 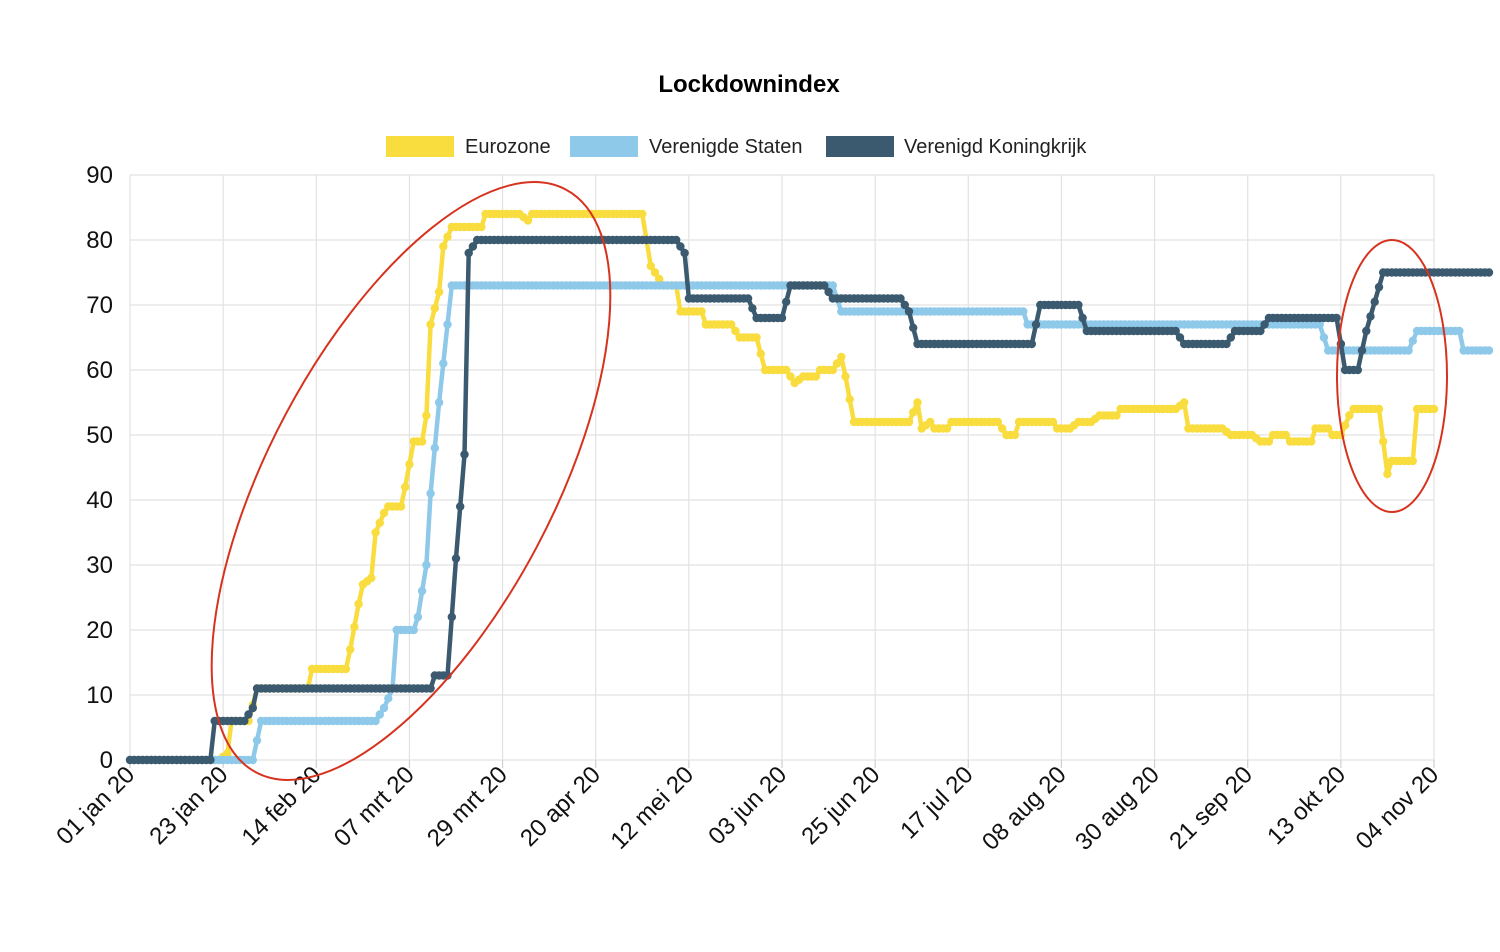 What do you see at coordinates (99, 370) in the screenshot?
I see `y-tick-label: 60` at bounding box center [99, 370].